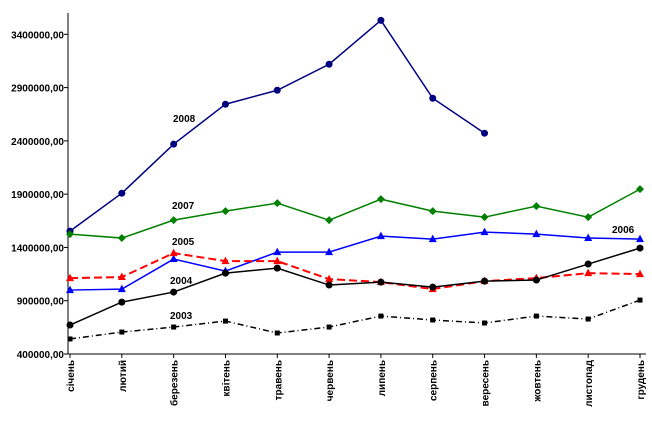 The image size is (652, 425). I want to click on x-tick-label: грудень, so click(641, 380).